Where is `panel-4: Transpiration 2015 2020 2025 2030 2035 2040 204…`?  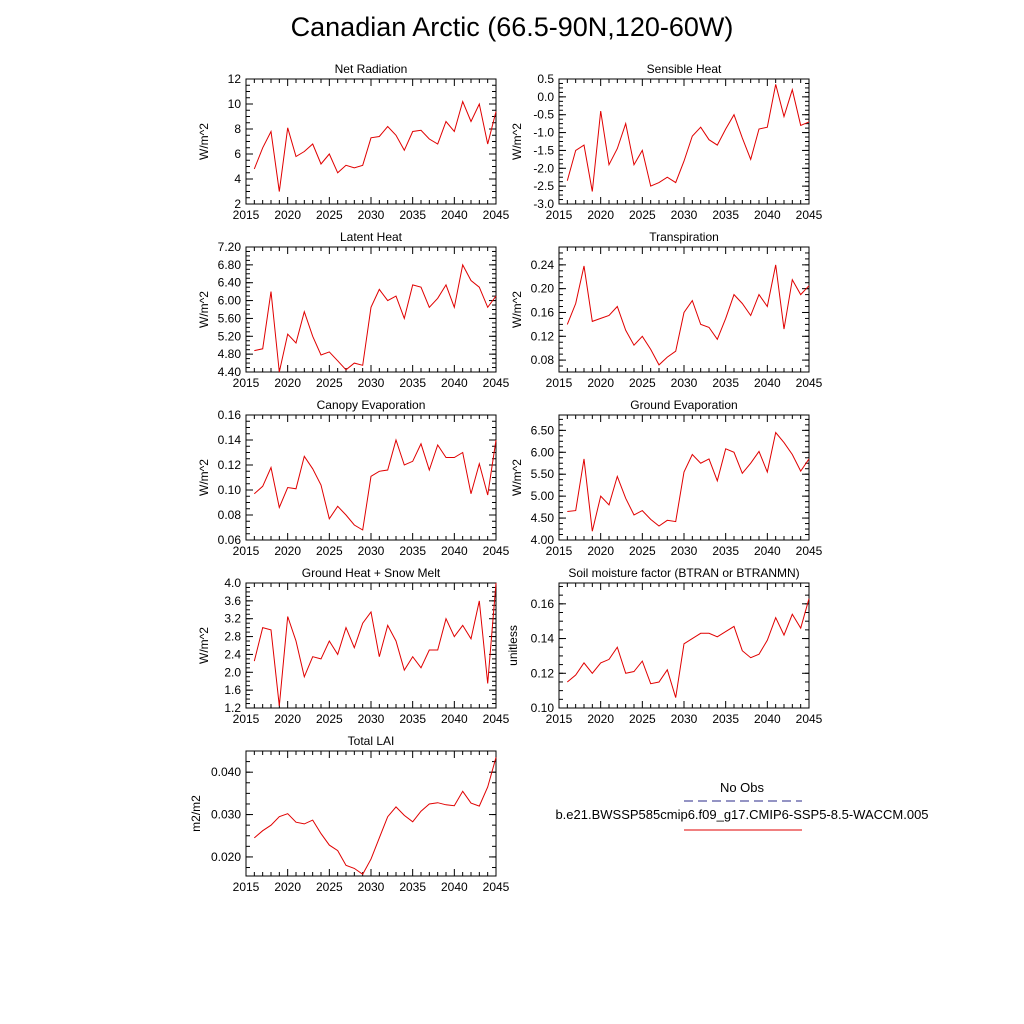
panel-4: Transpiration 2015 2020 2025 2030 2035 2040 204… is located at coordinates (666, 310).